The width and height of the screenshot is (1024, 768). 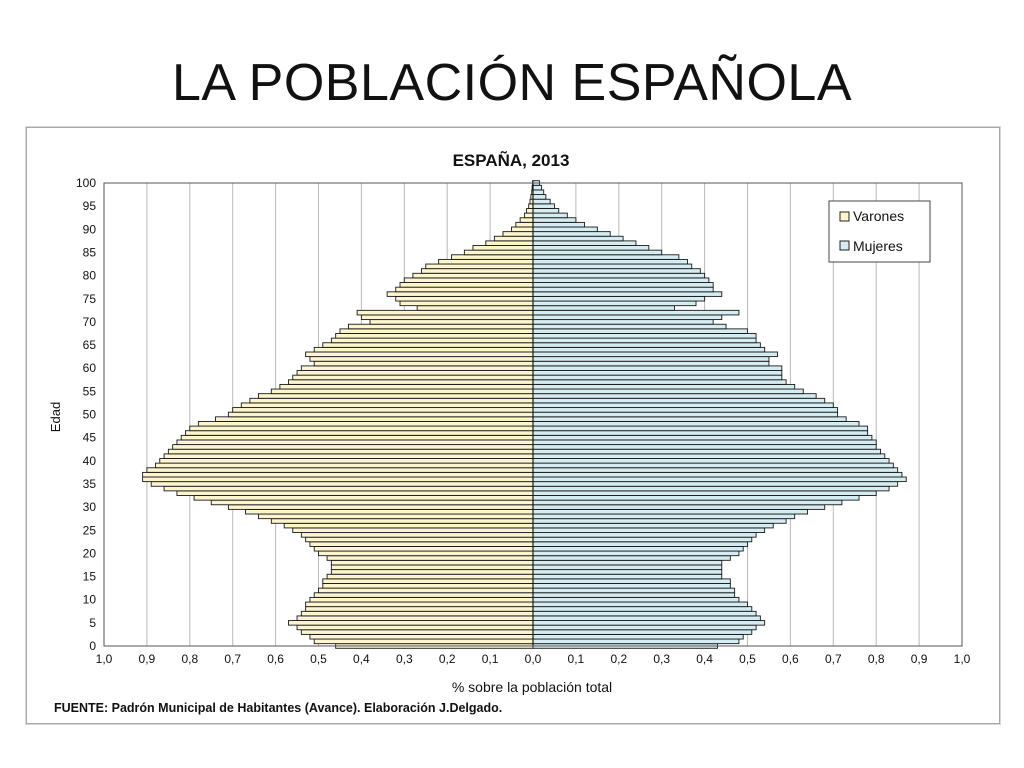 I want to click on y-tick-label: 5, so click(x=92, y=623).